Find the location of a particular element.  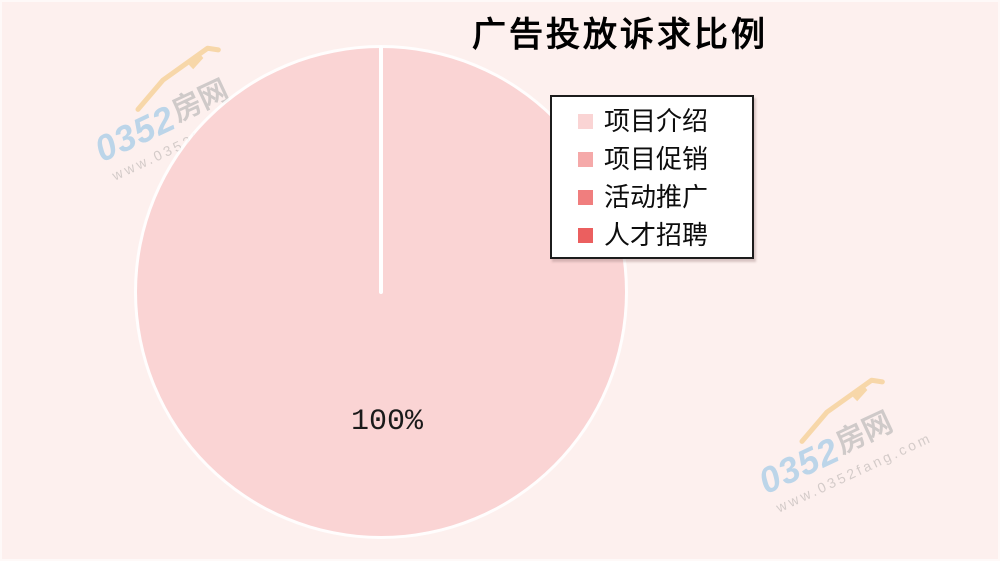

watermark-logo-top-left: 0352房网 www.0352fang.com is located at coordinates (189, 100).